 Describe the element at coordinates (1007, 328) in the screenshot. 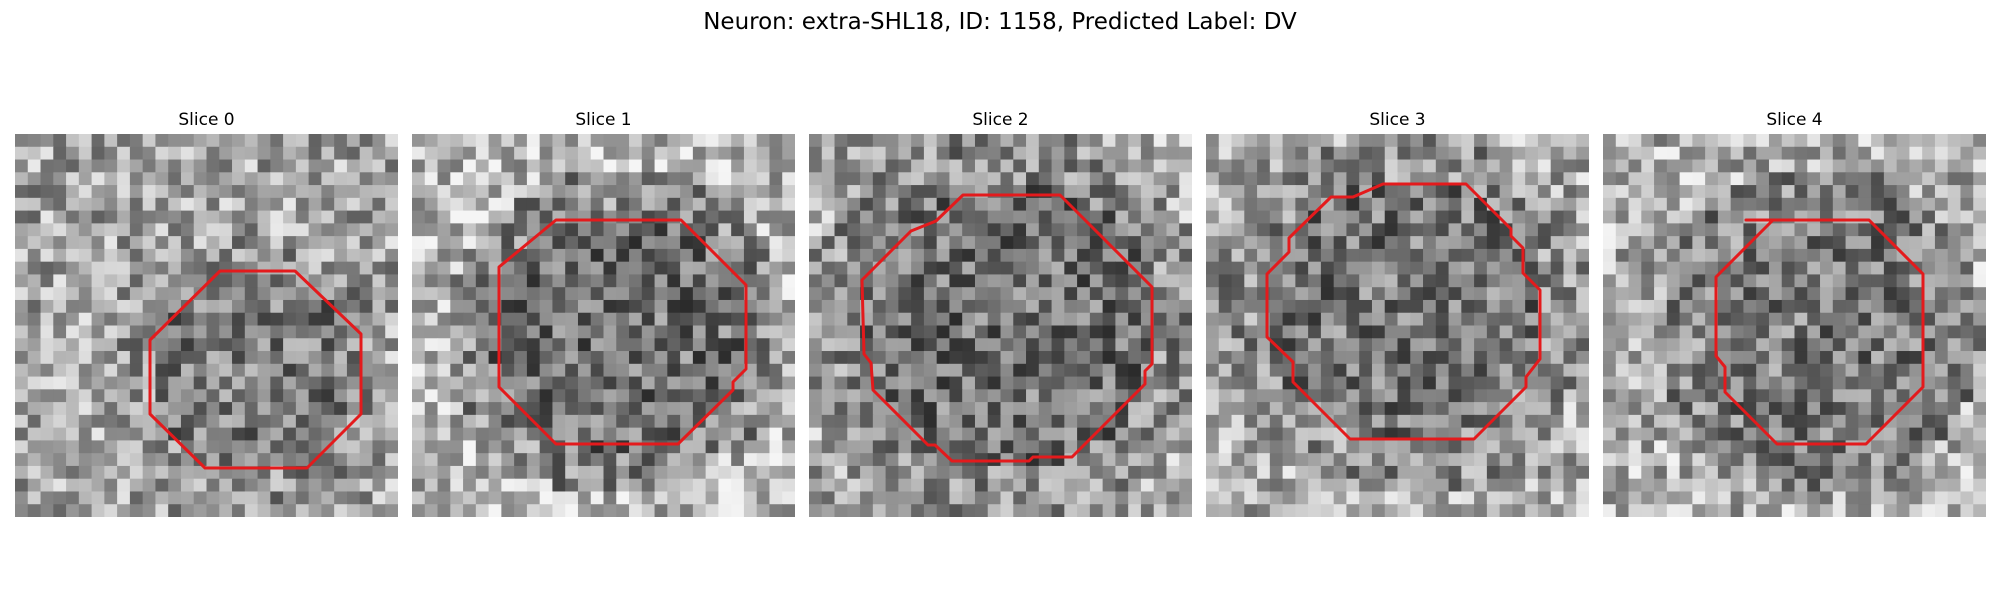

I see `slice-2-roi-contour` at that location.